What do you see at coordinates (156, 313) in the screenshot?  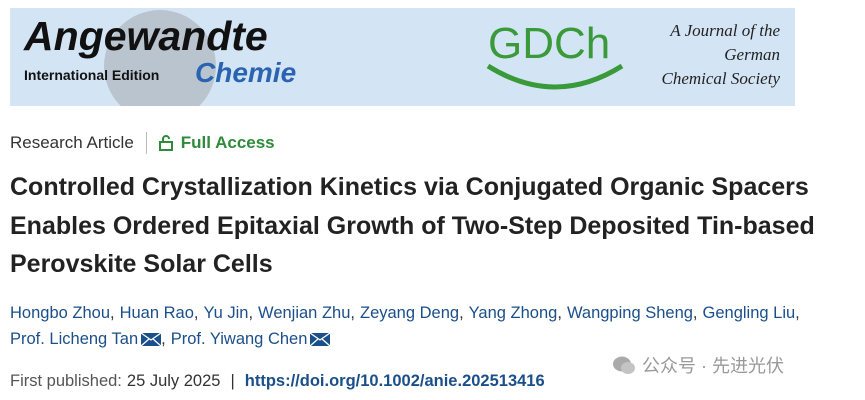 I see `author-name: Huan Rao` at bounding box center [156, 313].